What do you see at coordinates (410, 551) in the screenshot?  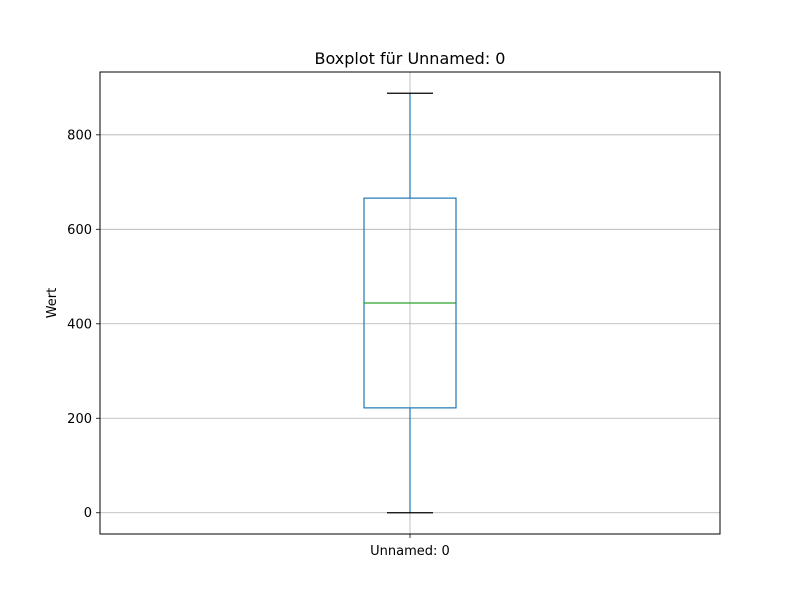 I see `x-tick-label: Unnamed: 0` at bounding box center [410, 551].